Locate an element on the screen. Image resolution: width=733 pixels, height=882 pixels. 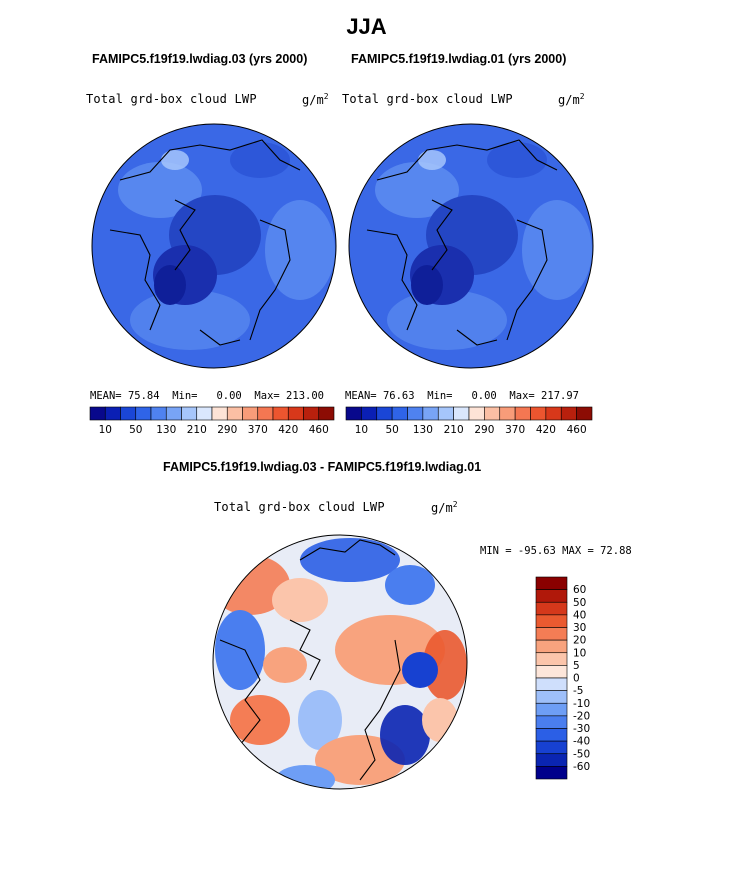
panel1-case-title: FAMIPC5.f19f19.lwdiag.03 (yrs 2000) is located at coordinates (200, 59).